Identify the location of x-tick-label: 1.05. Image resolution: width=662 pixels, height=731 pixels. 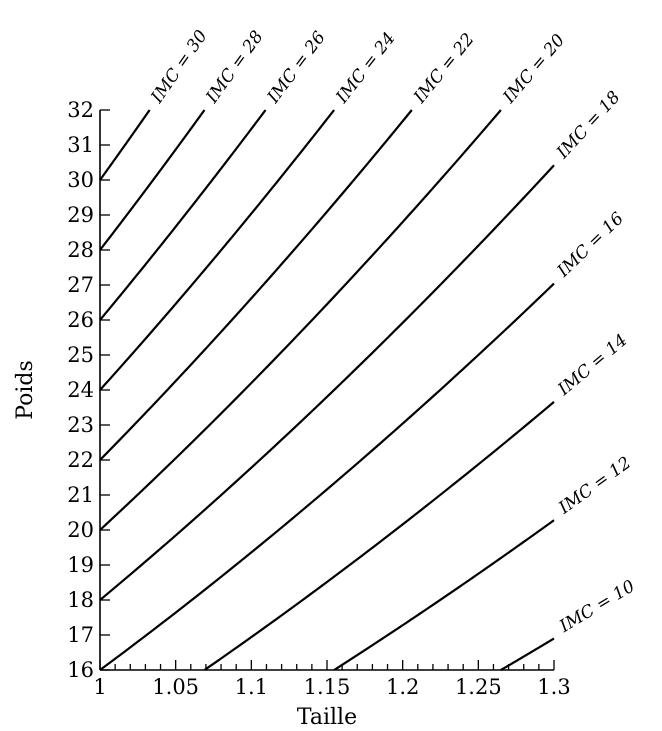
(175, 687).